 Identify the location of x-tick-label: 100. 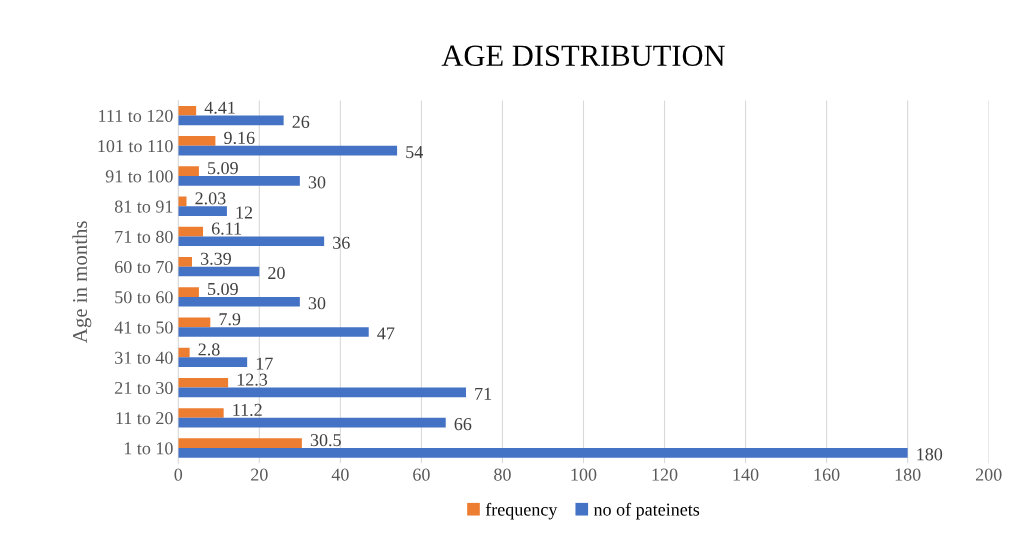
(584, 474).